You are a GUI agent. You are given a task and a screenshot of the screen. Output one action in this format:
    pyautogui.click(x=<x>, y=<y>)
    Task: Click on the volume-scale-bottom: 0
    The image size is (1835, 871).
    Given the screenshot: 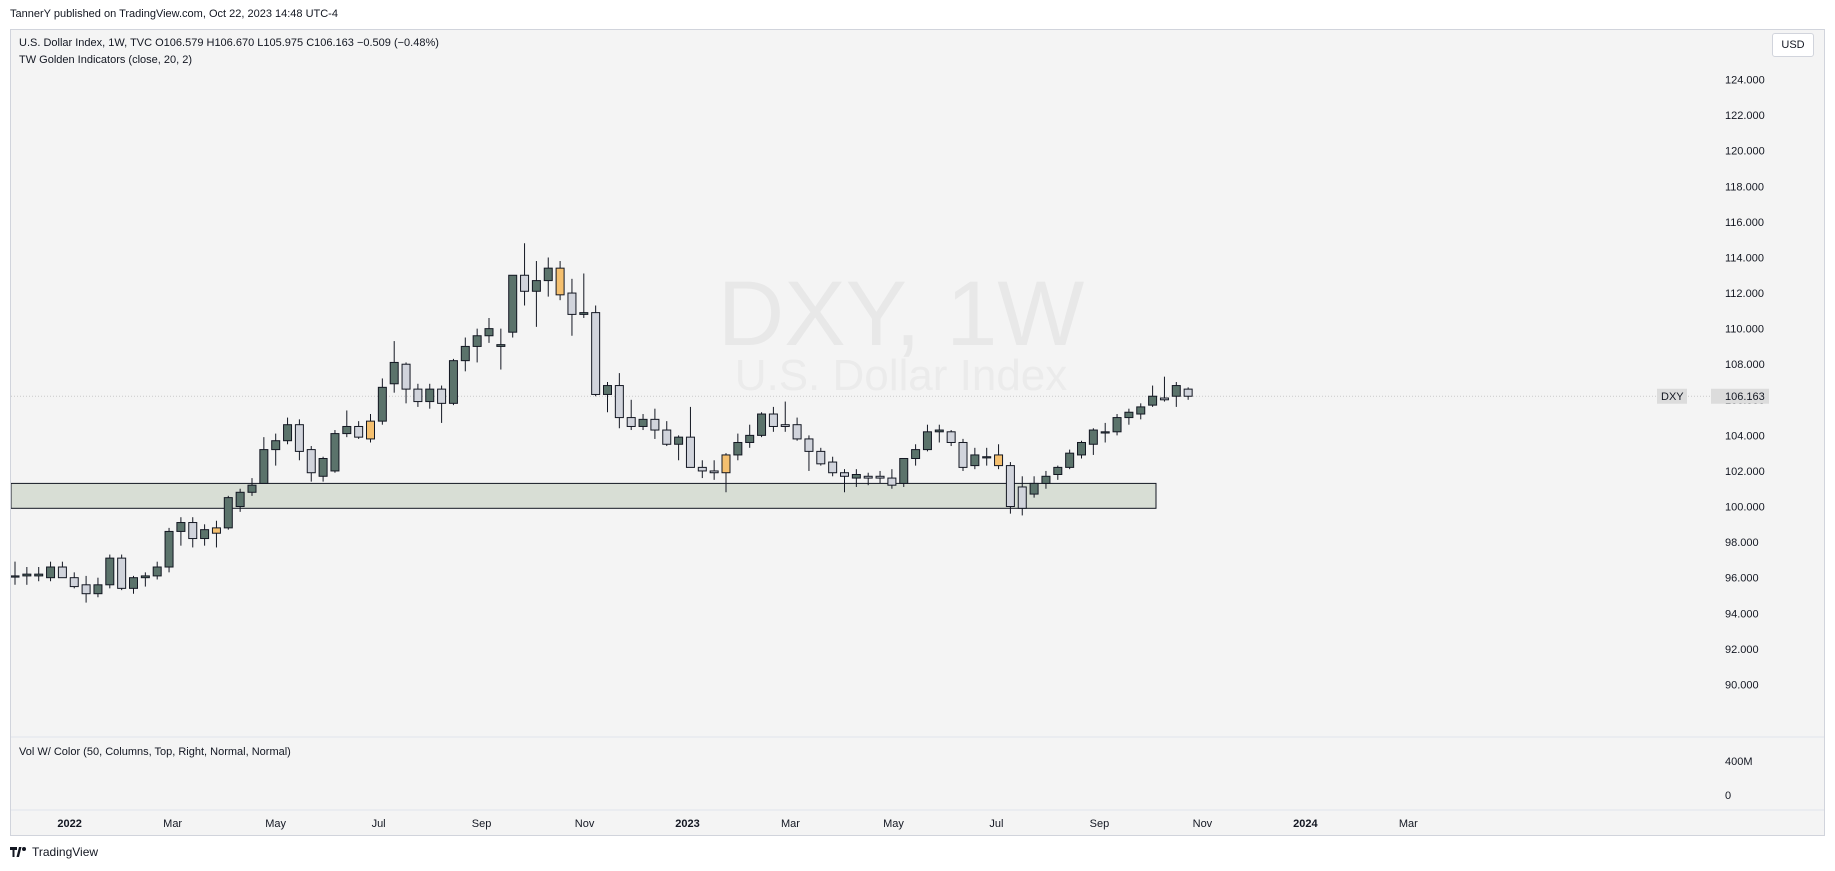 What is the action you would take?
    pyautogui.click(x=1728, y=796)
    